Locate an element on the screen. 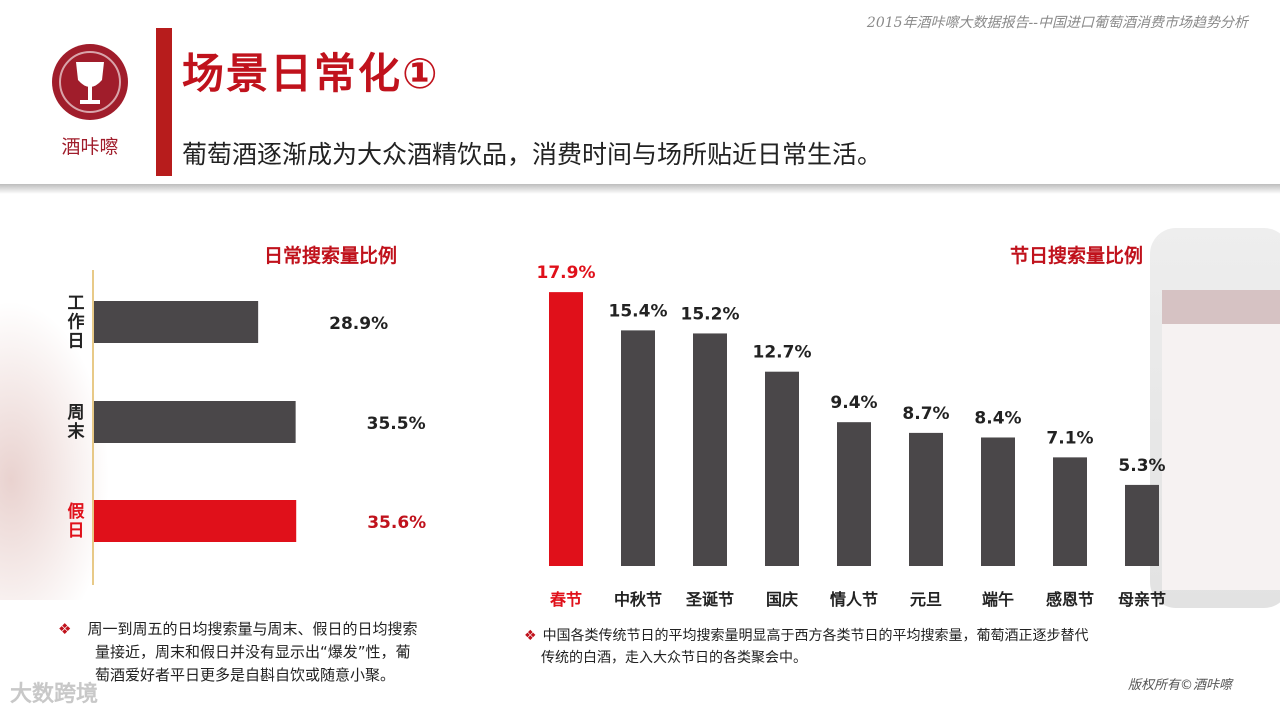 This screenshot has height=720, width=1280. page-subtitle: 葡萄酒逐渐成为大众酒精饮品，消费时间与场所贴近日常生活。 is located at coordinates (532, 154).